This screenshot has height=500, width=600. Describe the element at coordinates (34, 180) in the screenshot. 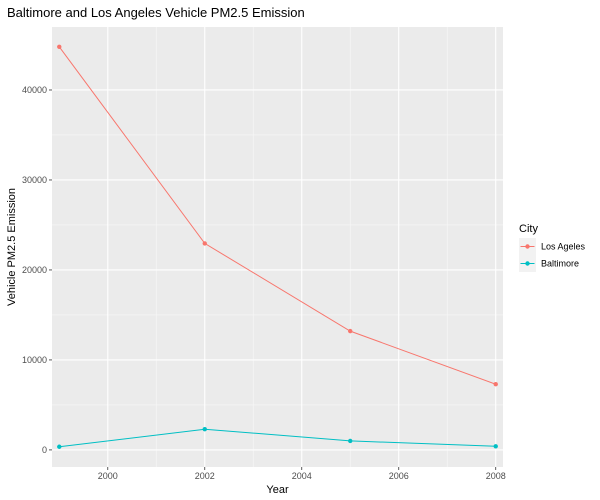

I see `y-tick-label: 30000` at that location.